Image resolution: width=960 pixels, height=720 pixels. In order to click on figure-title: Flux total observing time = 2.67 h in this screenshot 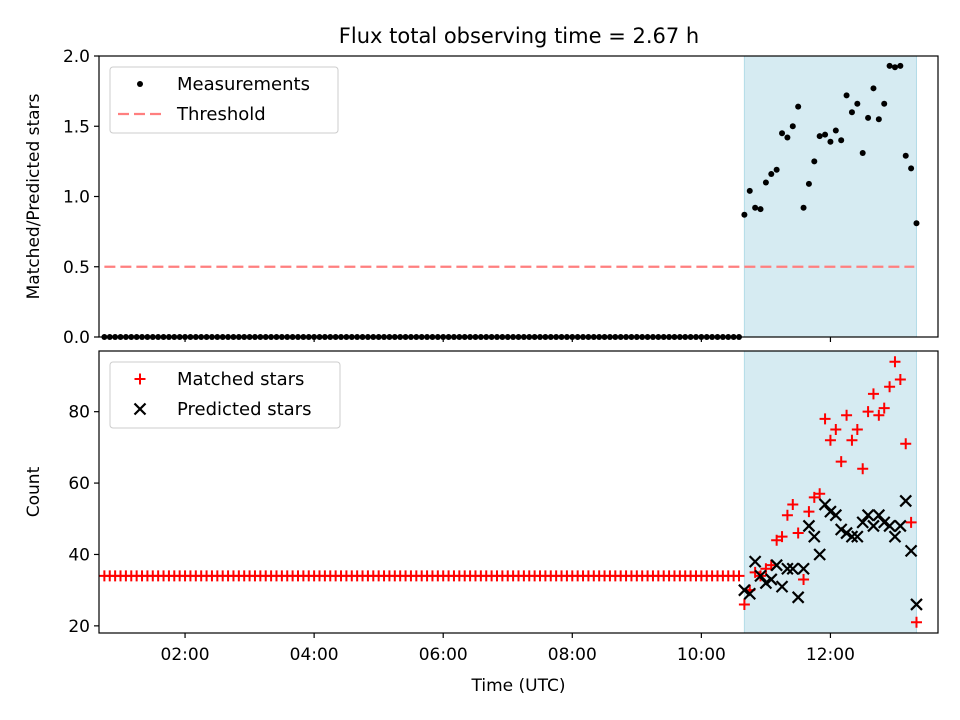, I will do `click(519, 36)`.